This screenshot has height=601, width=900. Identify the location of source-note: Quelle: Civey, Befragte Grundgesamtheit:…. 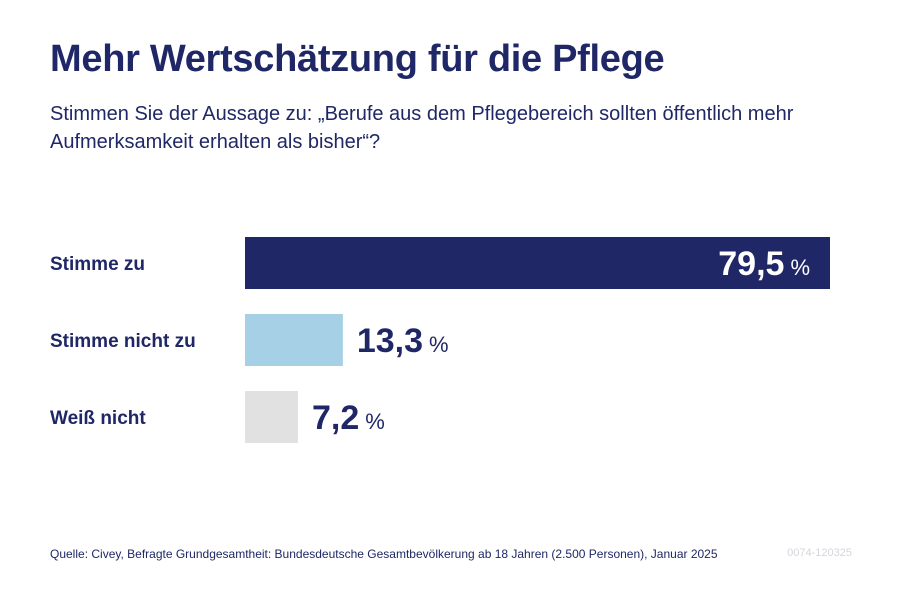
(384, 554).